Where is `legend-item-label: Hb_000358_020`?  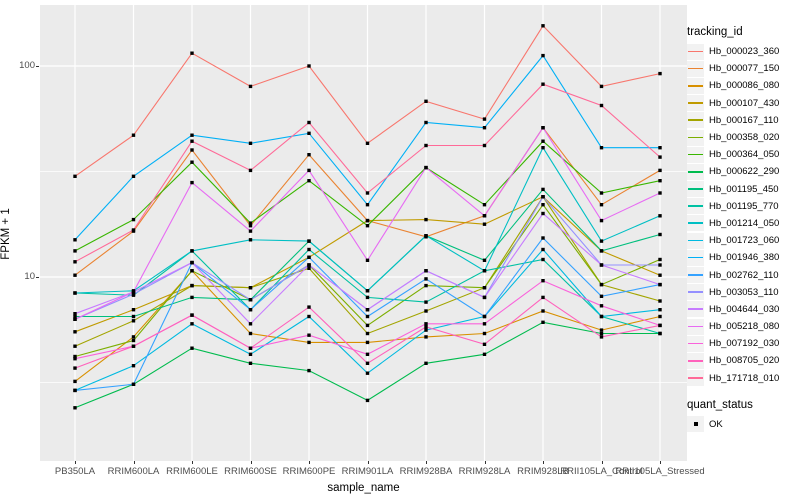
legend-item-label: Hb_000358_020 is located at coordinates (744, 138).